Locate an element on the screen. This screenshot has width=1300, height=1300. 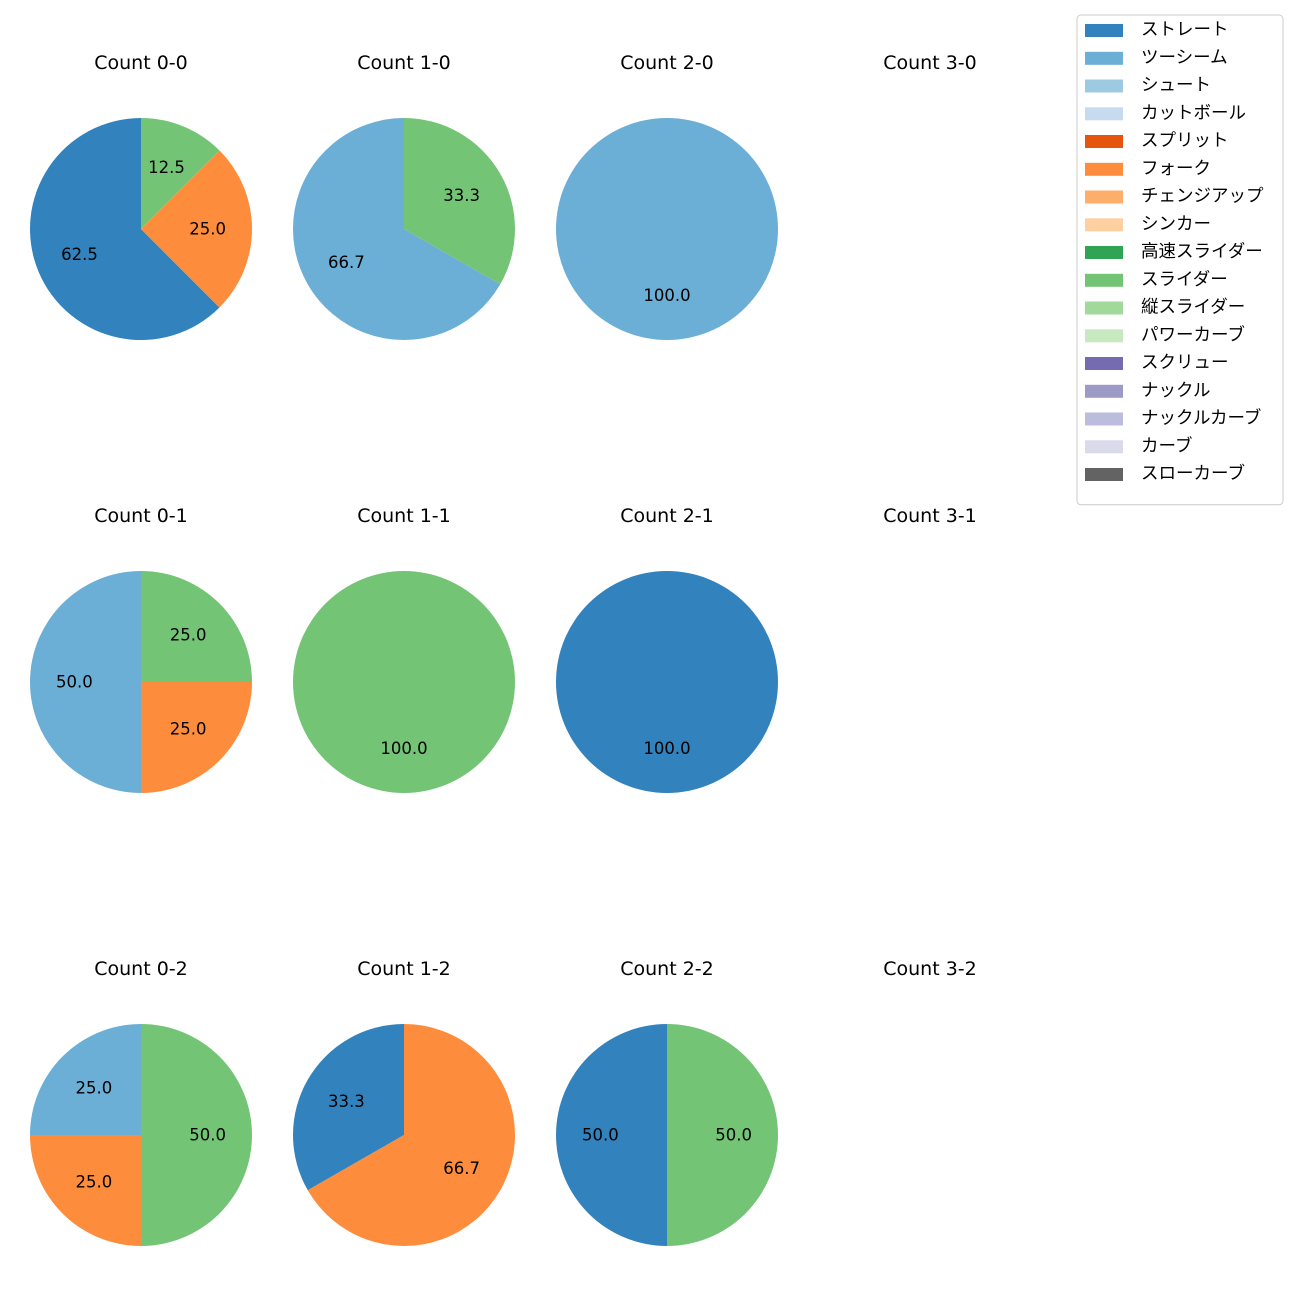
slice-label-count-0-0-1: 62.5 is located at coordinates (79, 254).